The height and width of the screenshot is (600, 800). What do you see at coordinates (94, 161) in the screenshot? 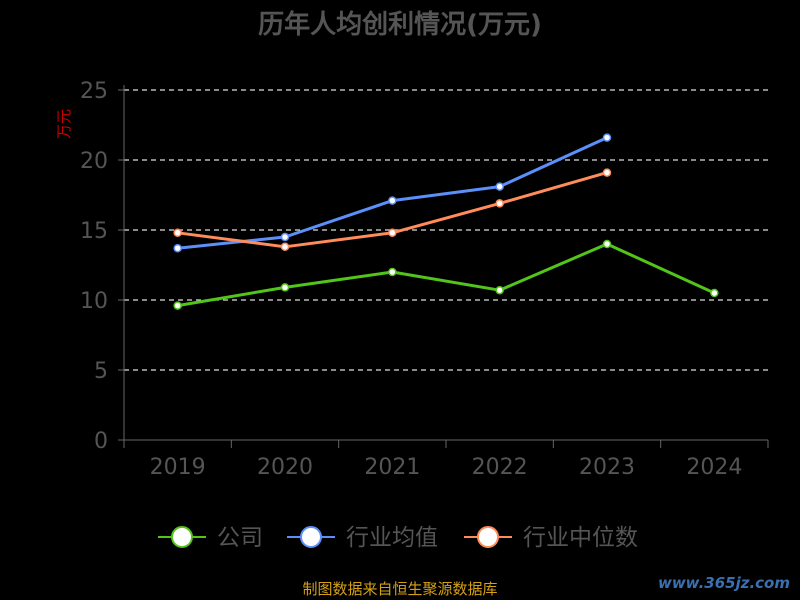
I see `y-tick-label: 20` at bounding box center [94, 161].